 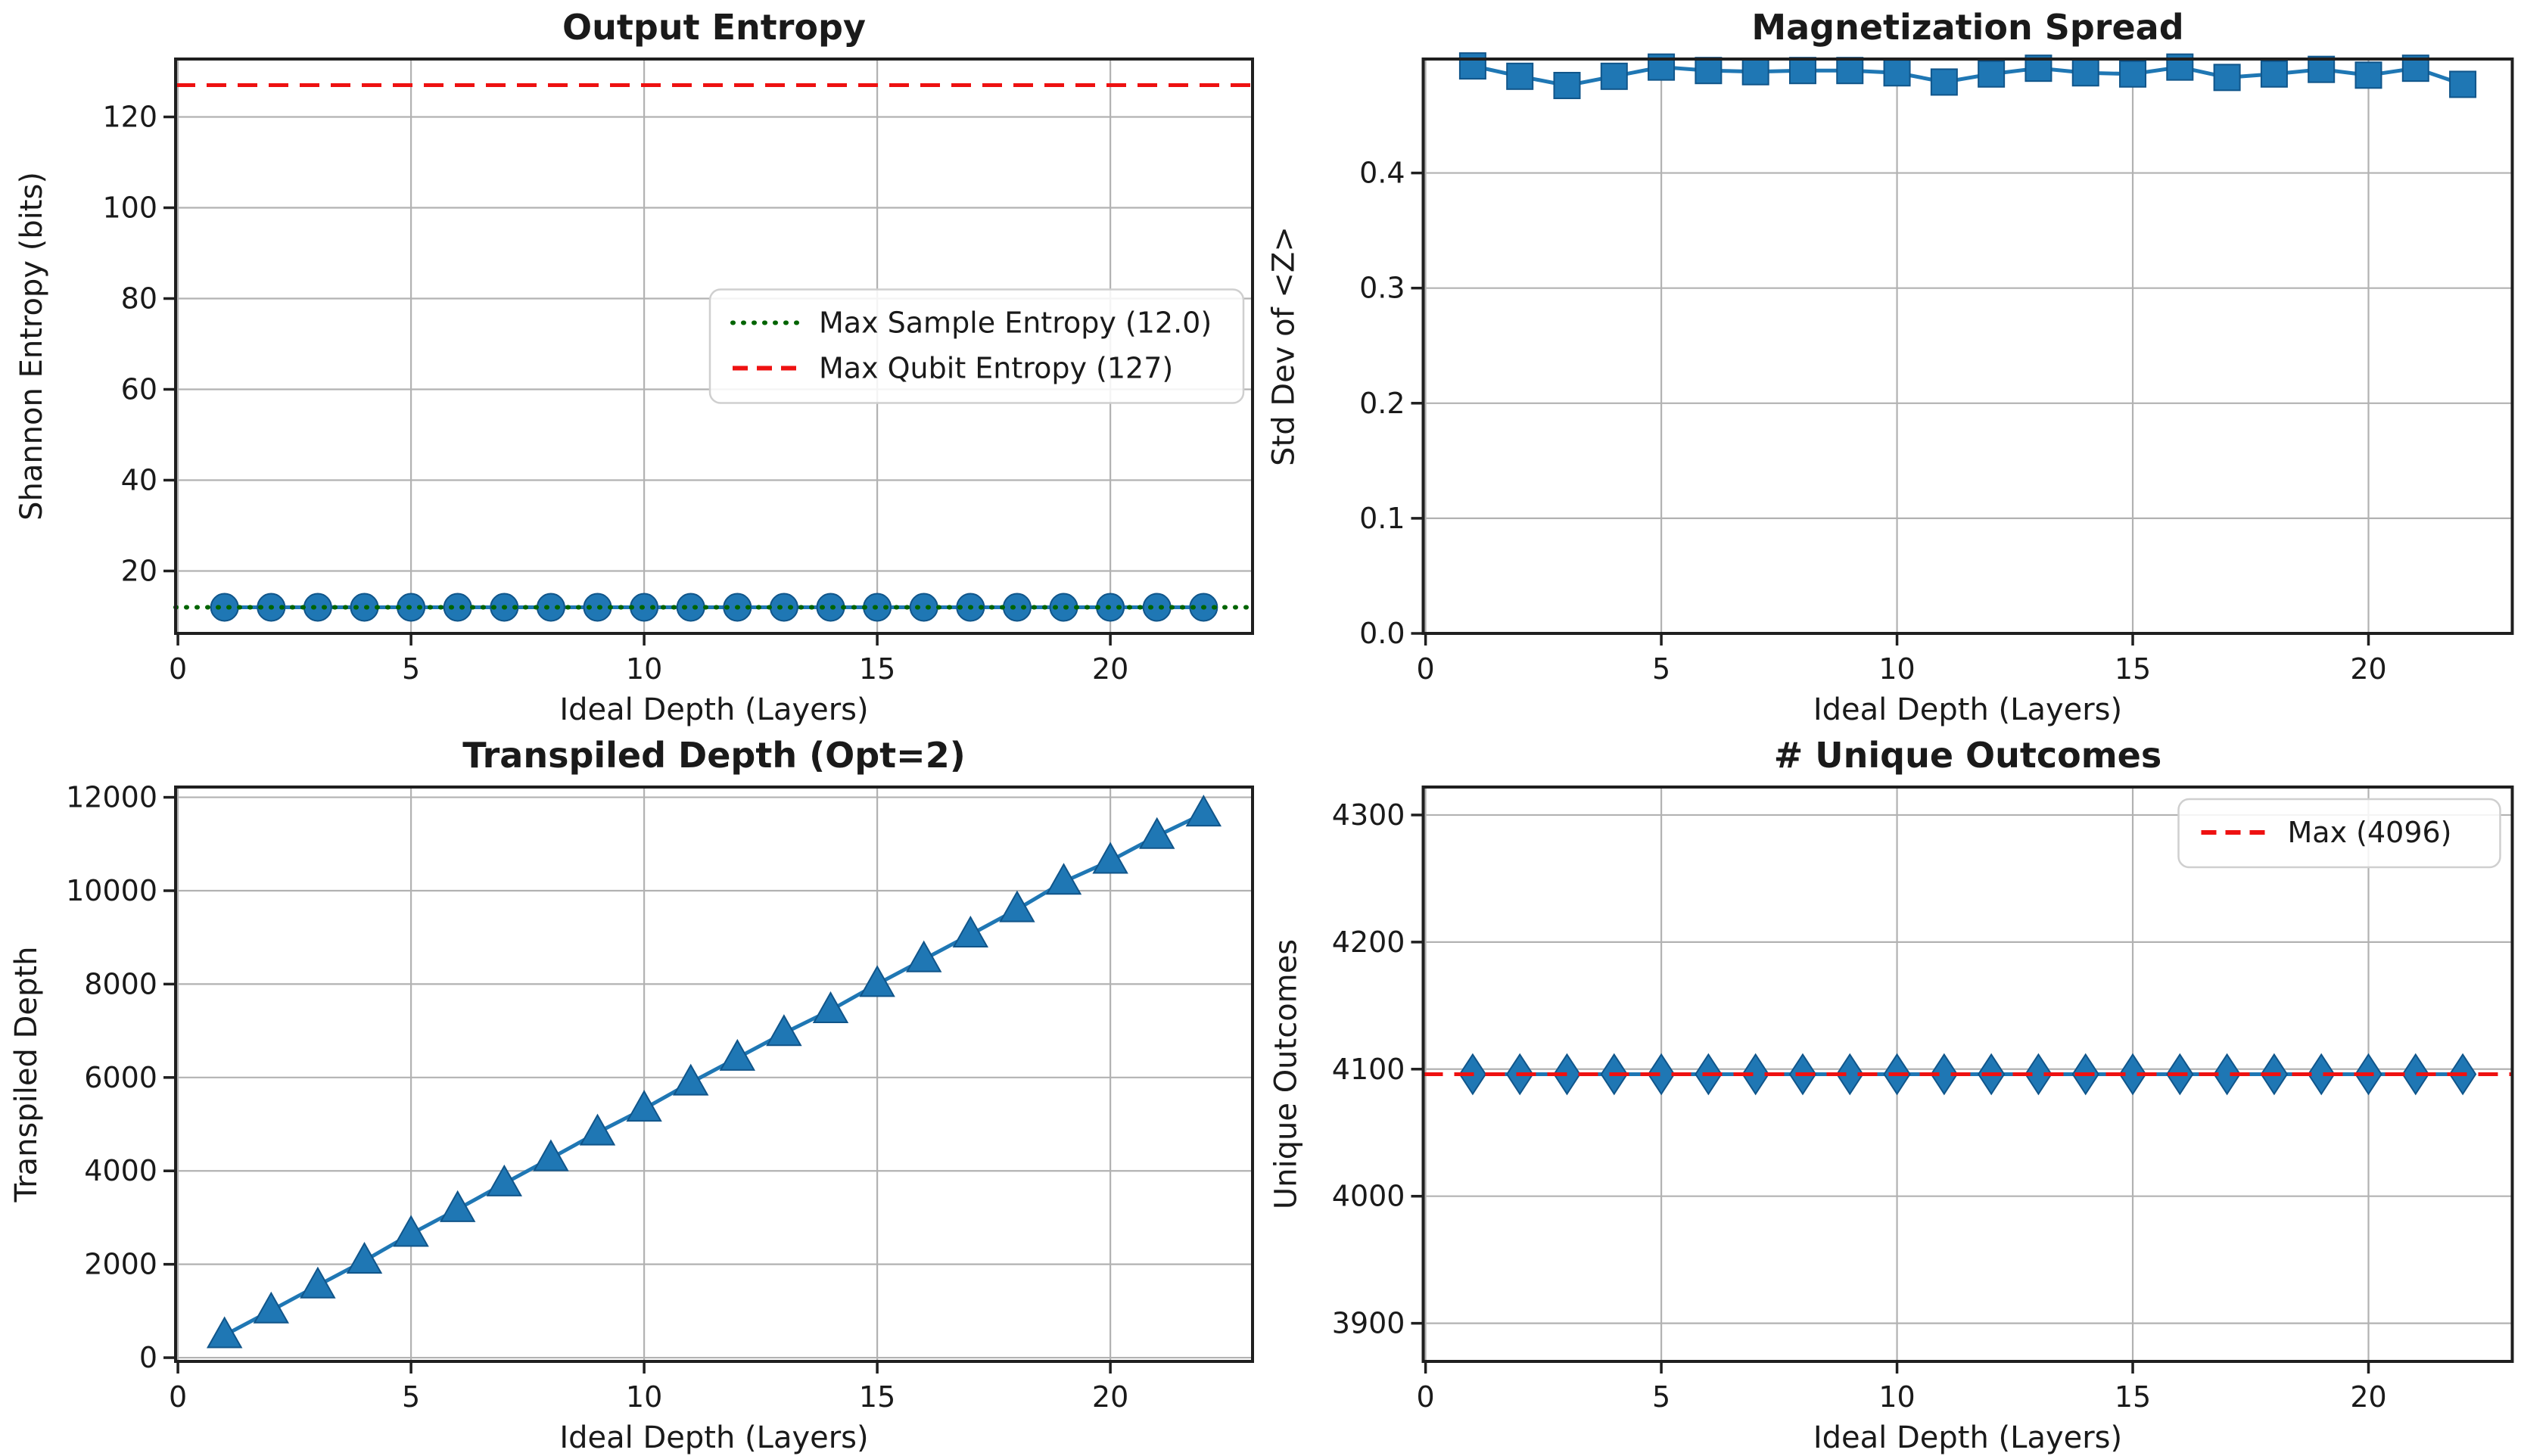 I want to click on y-tick-label: 3900, so click(x=1368, y=1323).